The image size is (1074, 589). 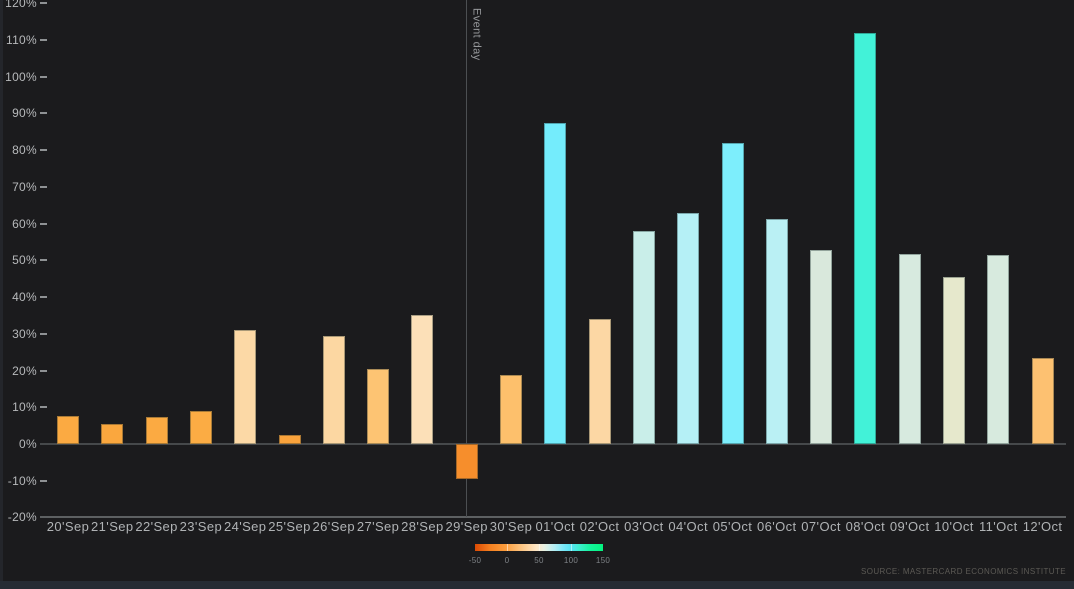 I want to click on bar-06'Oct, so click(x=776, y=331).